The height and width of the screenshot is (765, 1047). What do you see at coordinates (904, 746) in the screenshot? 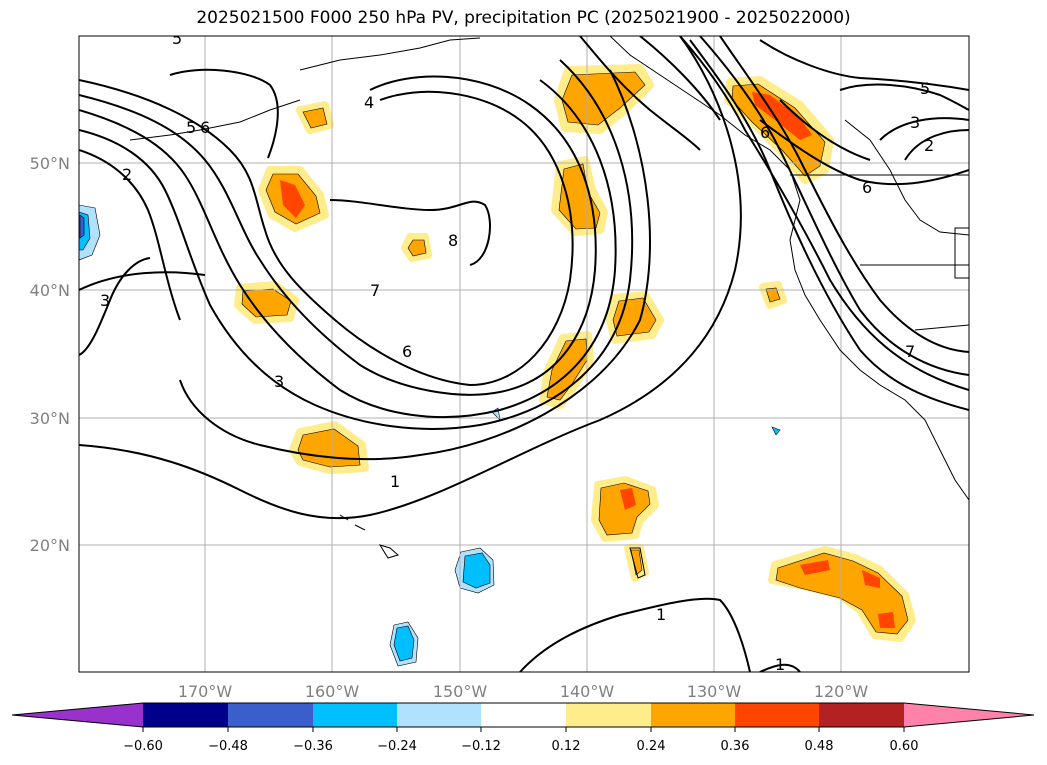
I see `colorbar-tick-label: 0.60` at bounding box center [904, 746].